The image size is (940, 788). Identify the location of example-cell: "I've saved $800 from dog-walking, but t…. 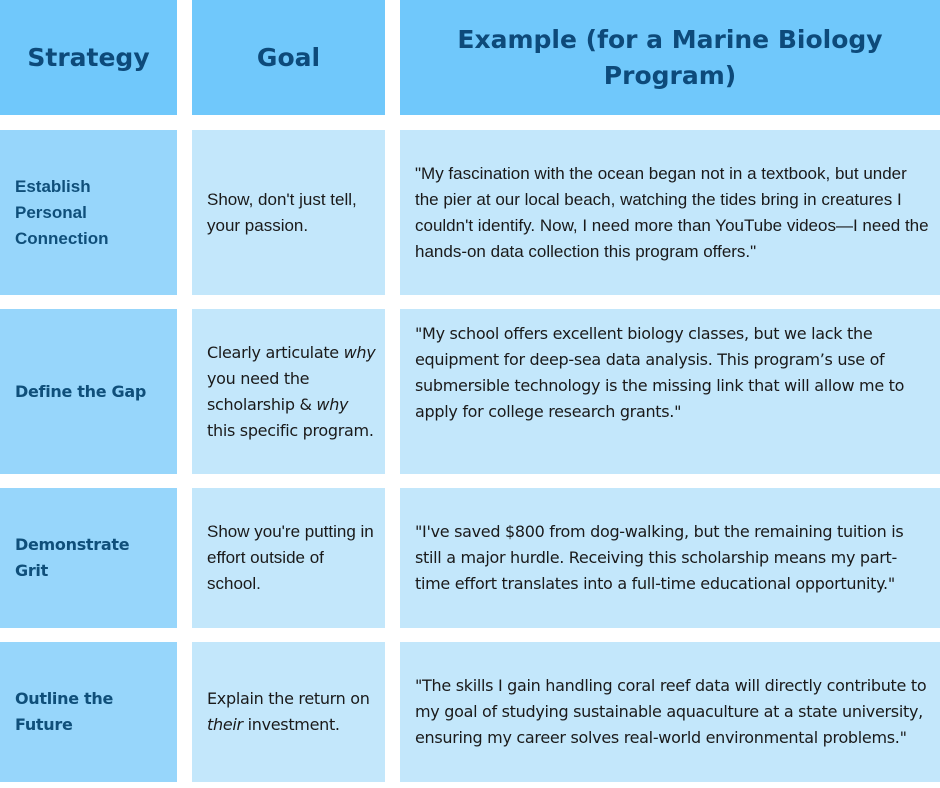
(670, 558).